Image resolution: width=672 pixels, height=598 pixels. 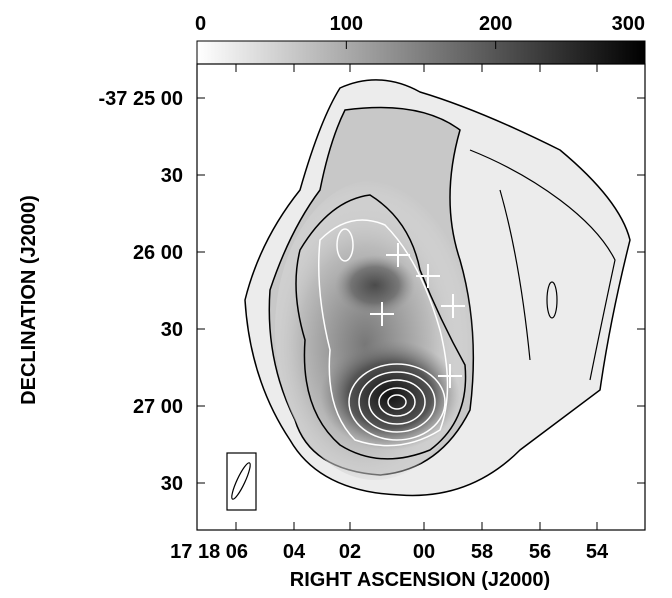 What do you see at coordinates (158, 407) in the screenshot?
I see `y-tick-label: 27 00` at bounding box center [158, 407].